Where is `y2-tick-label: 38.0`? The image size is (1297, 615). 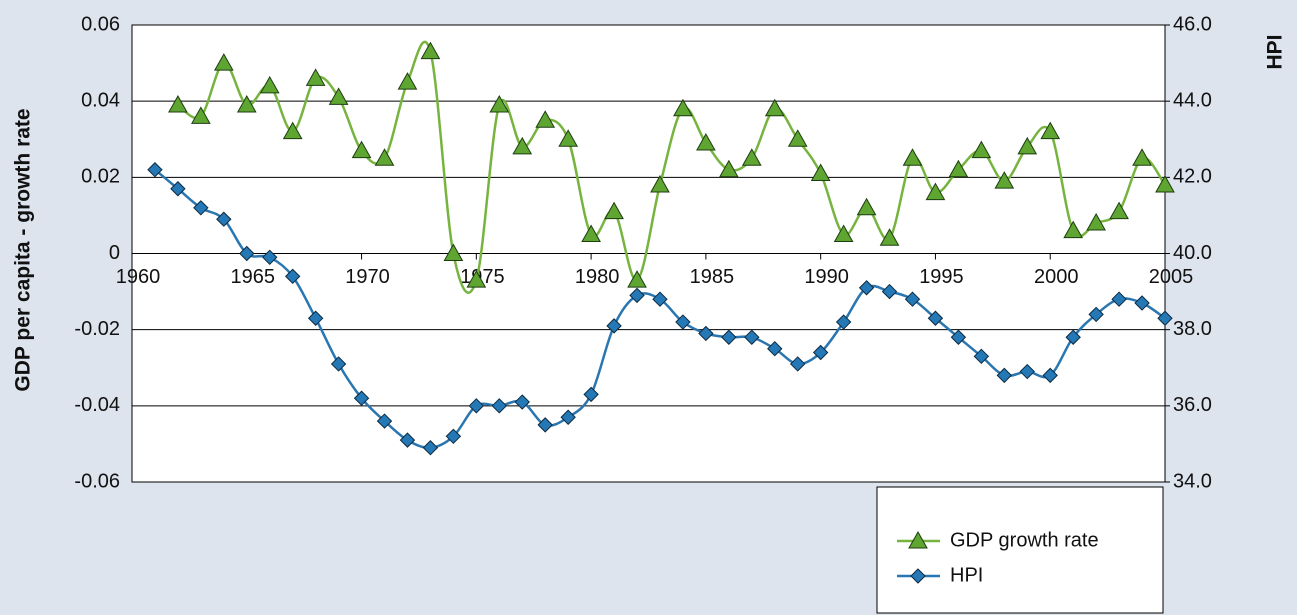
y2-tick-label: 38.0 is located at coordinates (1192, 329).